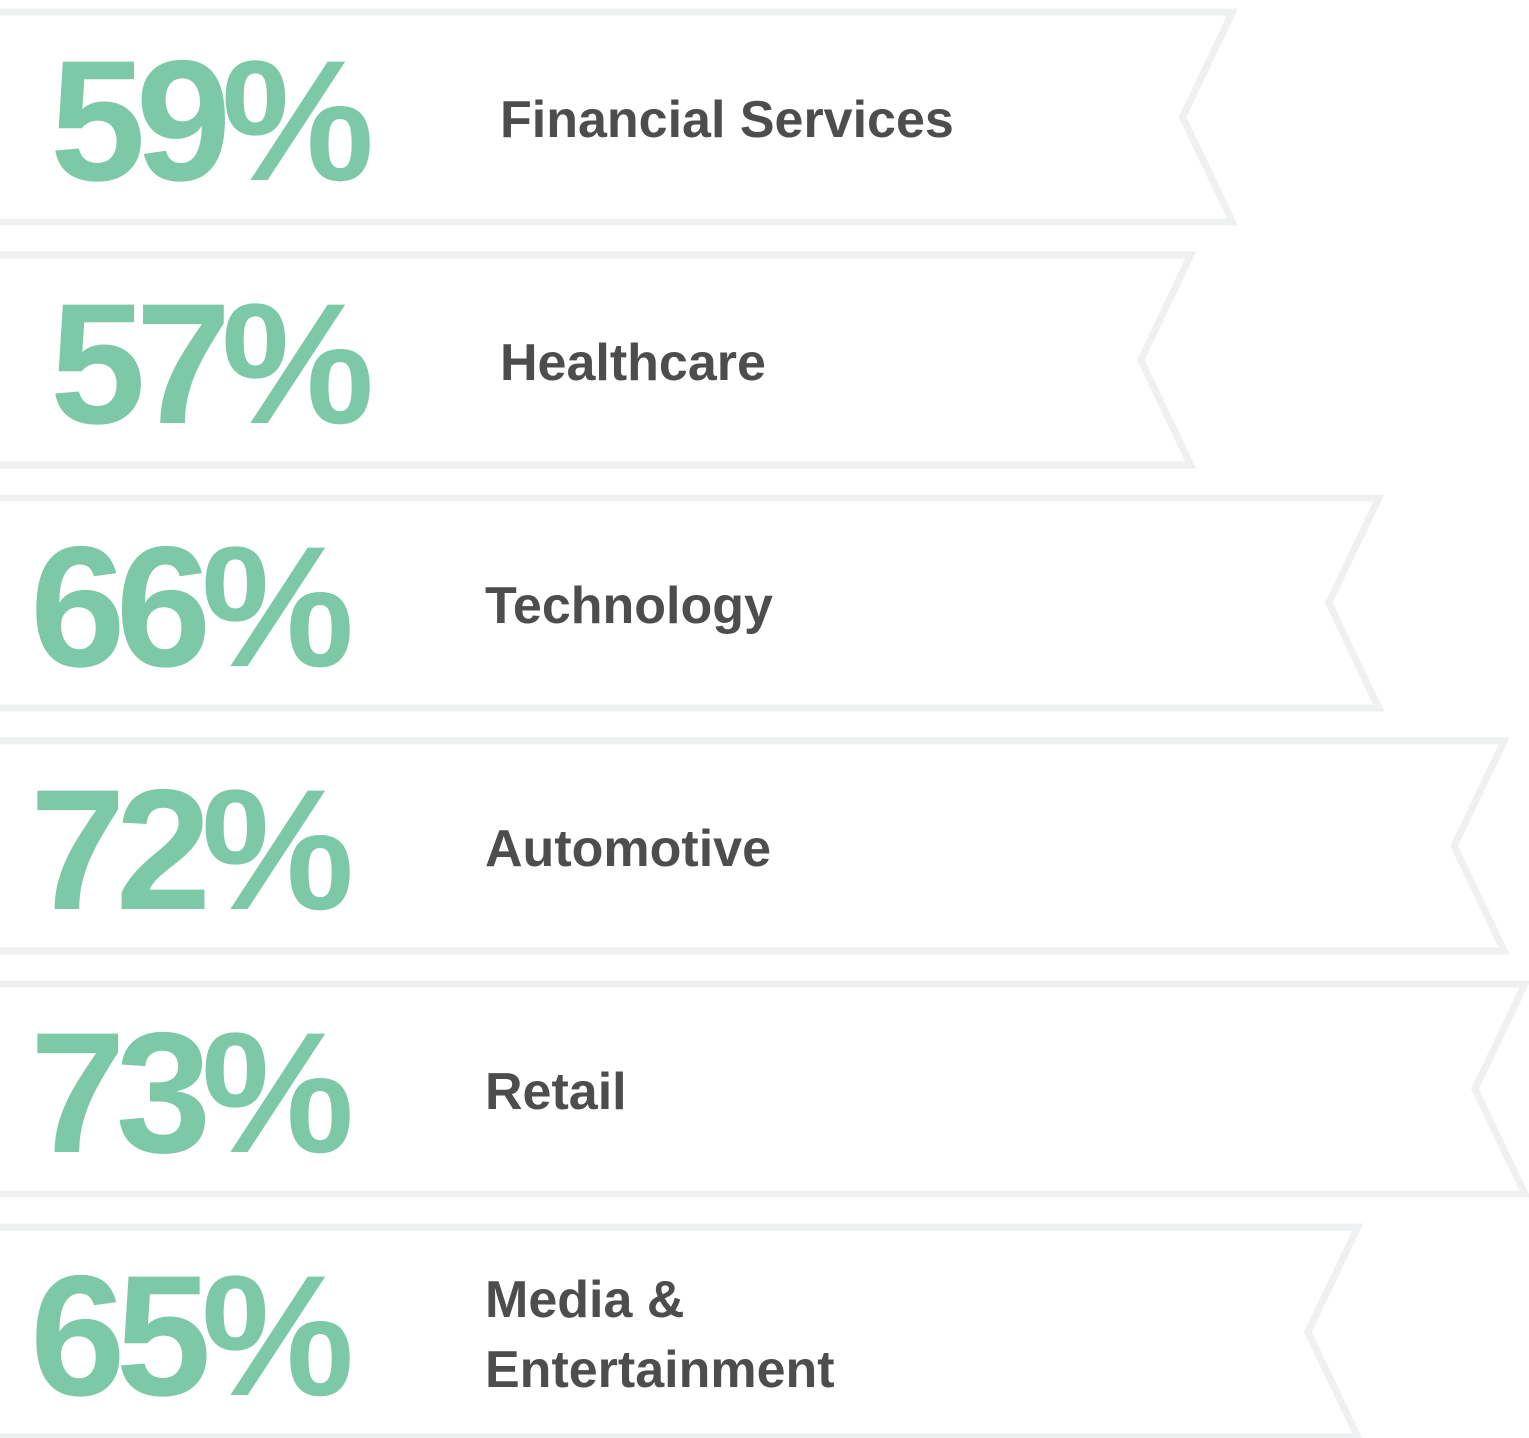  What do you see at coordinates (192, 1093) in the screenshot?
I see `value-label: 73%` at bounding box center [192, 1093].